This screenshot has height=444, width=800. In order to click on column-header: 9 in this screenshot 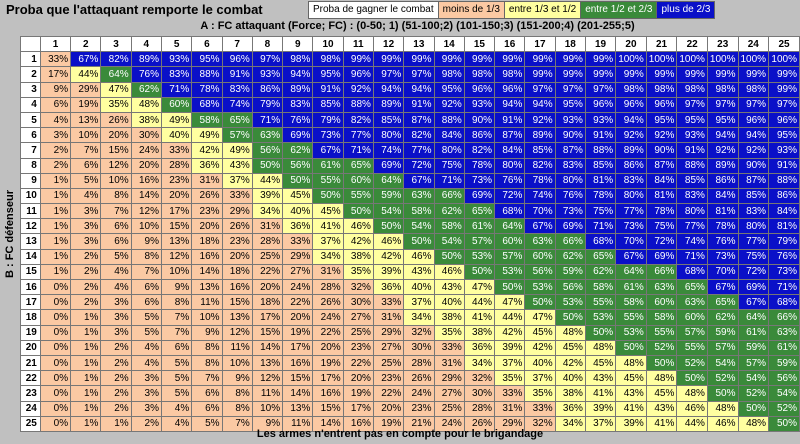, I will do `click(298, 44)`.